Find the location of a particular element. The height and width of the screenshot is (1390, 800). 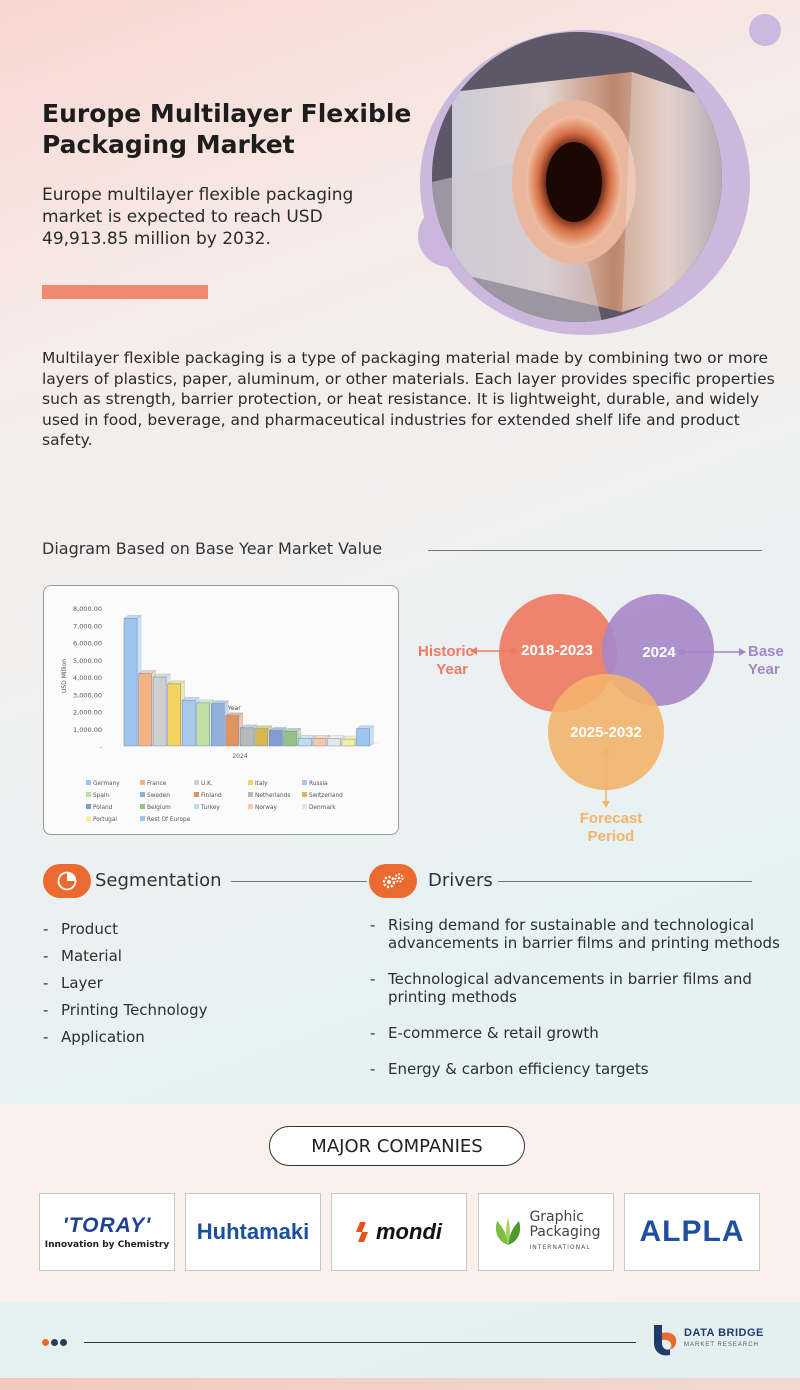

diagram-heading-rule is located at coordinates (595, 550).